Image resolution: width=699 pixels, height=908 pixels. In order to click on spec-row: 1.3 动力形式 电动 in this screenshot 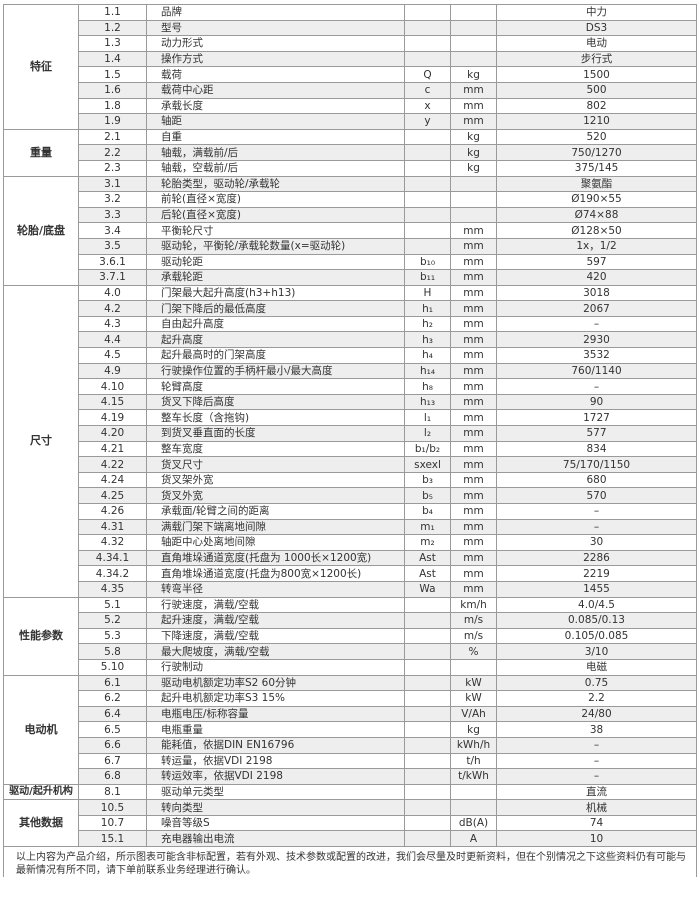, I will do `click(350, 43)`.